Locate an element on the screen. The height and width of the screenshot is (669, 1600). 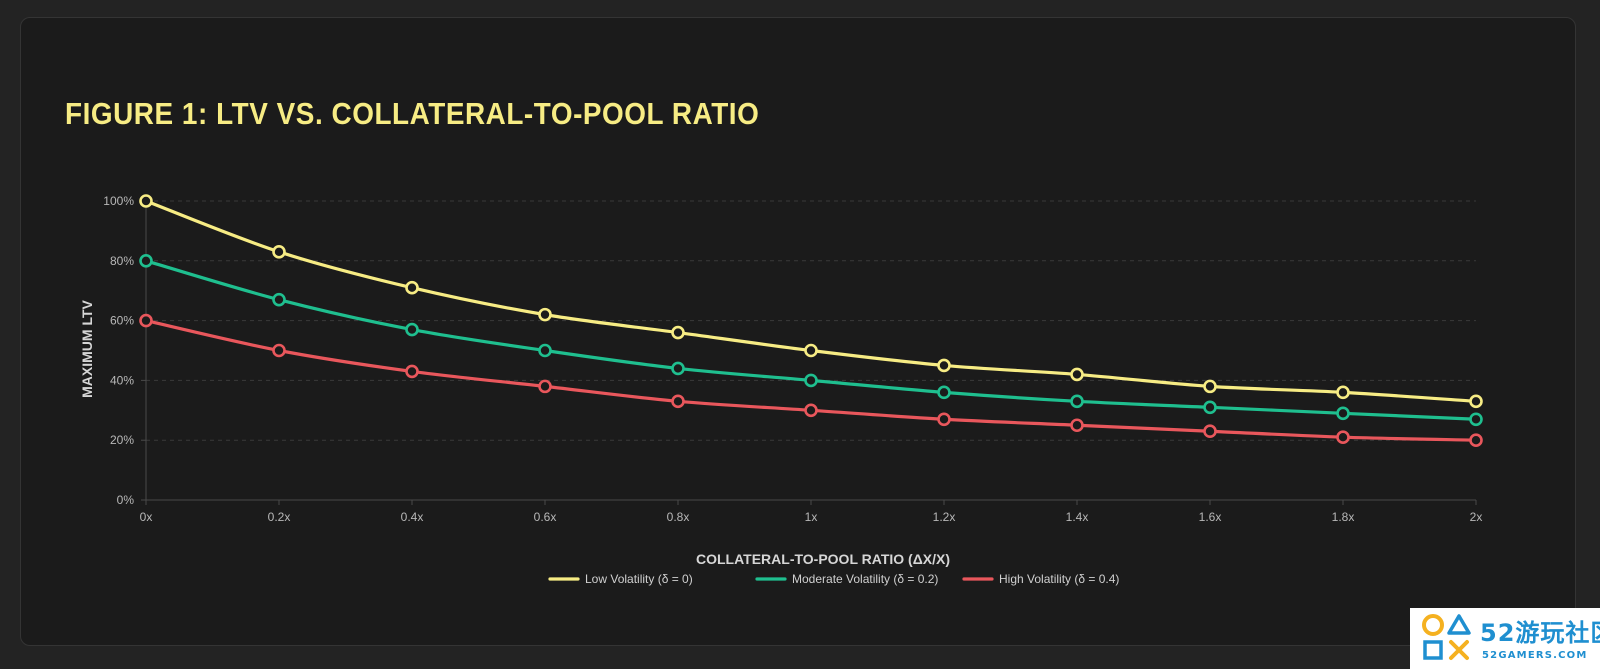
x-tick-label: 0.6x is located at coordinates (545, 517).